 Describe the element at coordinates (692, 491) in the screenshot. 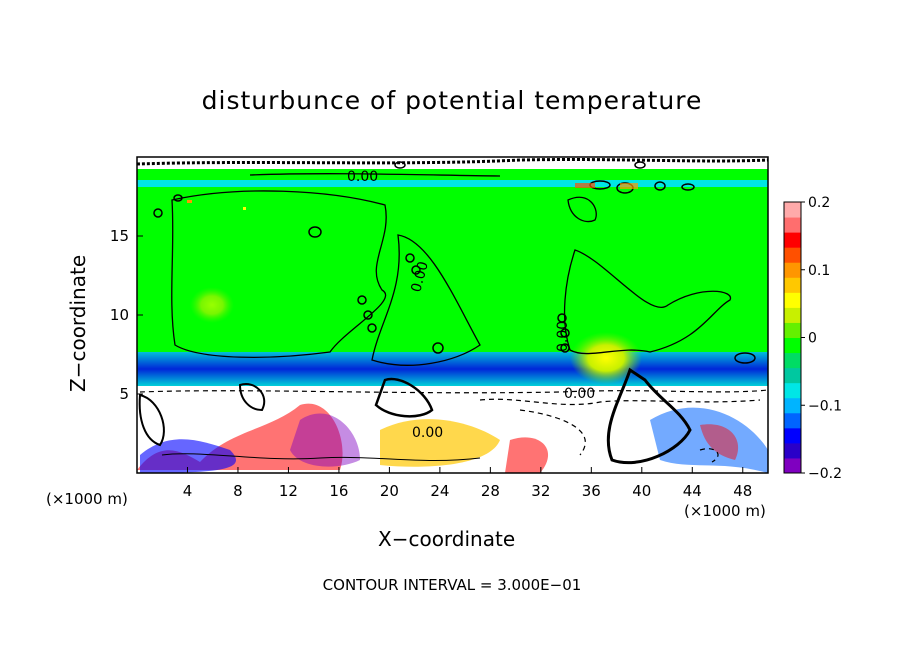

I see `x-tick-label: 44` at that location.